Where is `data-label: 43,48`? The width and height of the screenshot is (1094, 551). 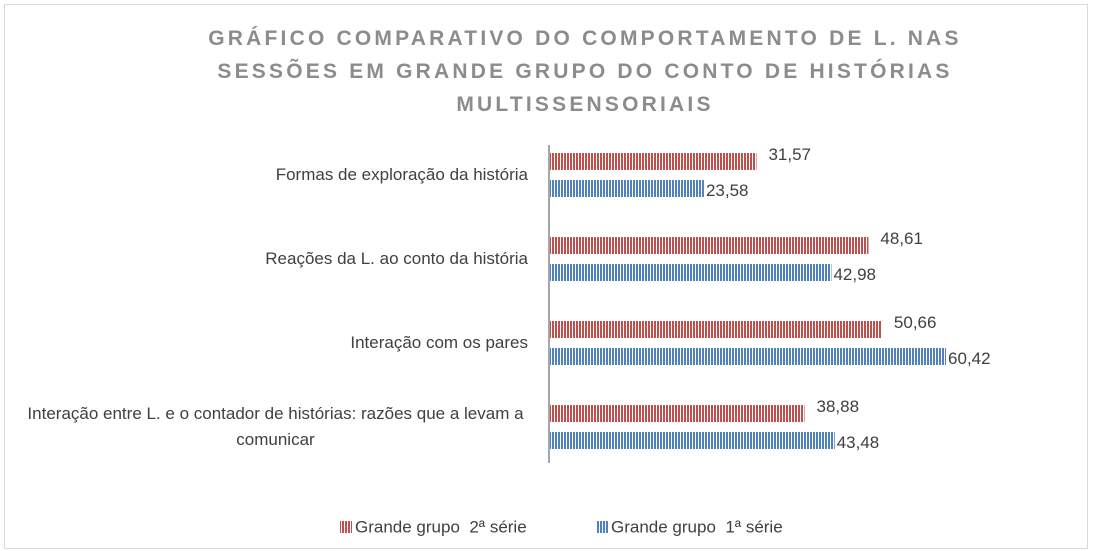 data-label: 43,48 is located at coordinates (858, 442).